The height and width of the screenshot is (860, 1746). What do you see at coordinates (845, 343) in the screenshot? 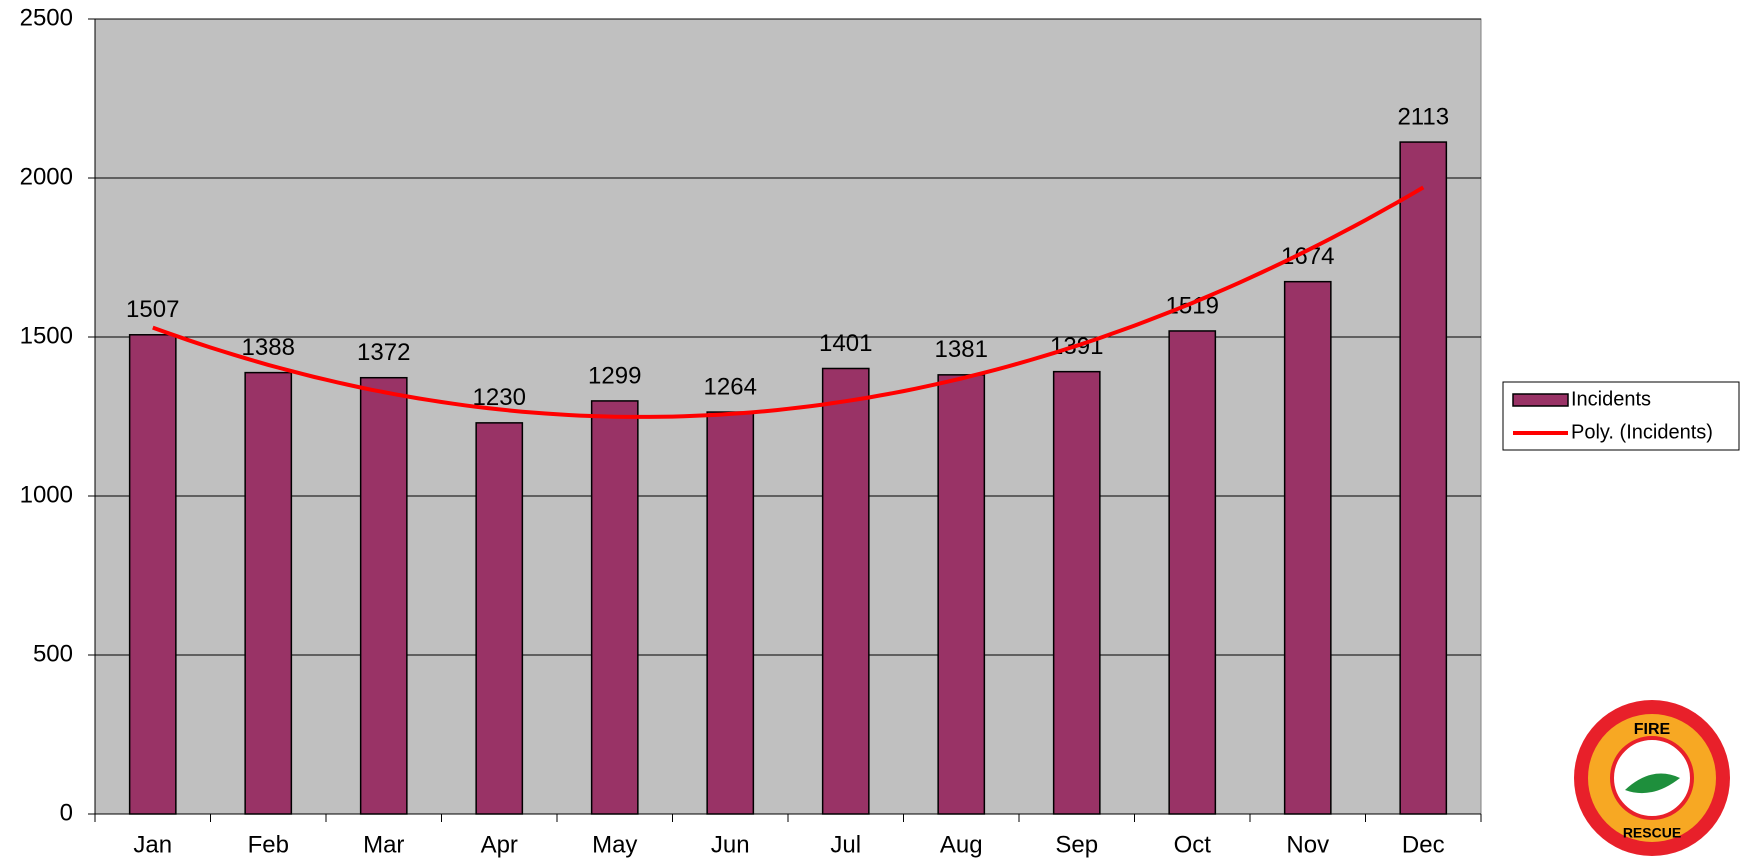
I see `data-label: 1401` at bounding box center [845, 343].